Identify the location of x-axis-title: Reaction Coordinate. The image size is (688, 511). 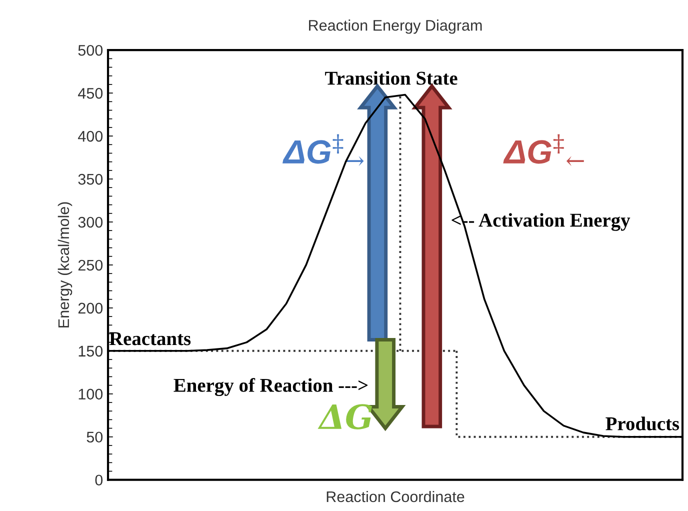
(395, 496).